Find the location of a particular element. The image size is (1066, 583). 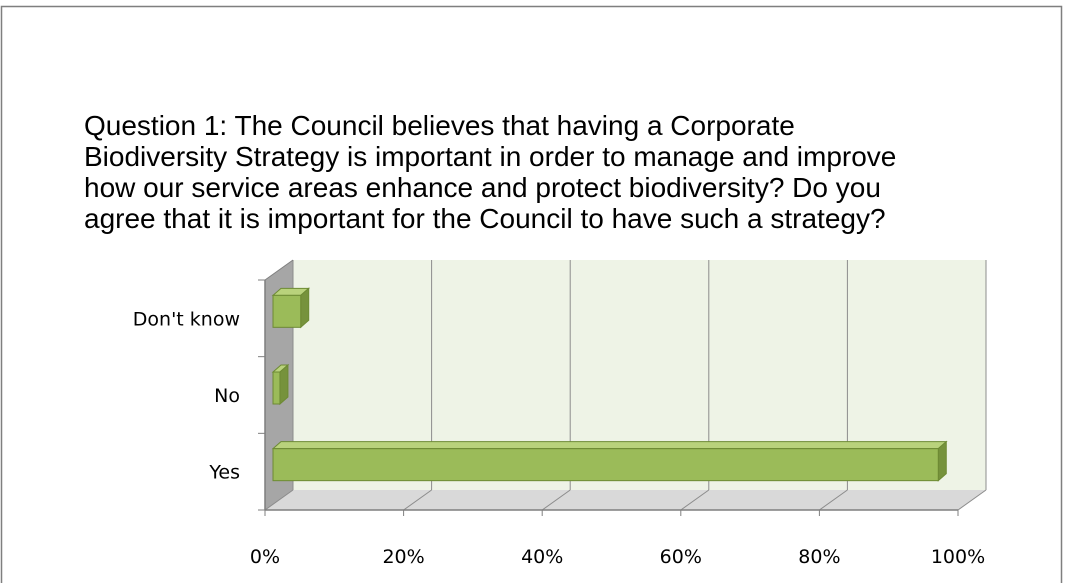

y-axis-top-edge is located at coordinates (279, 270).